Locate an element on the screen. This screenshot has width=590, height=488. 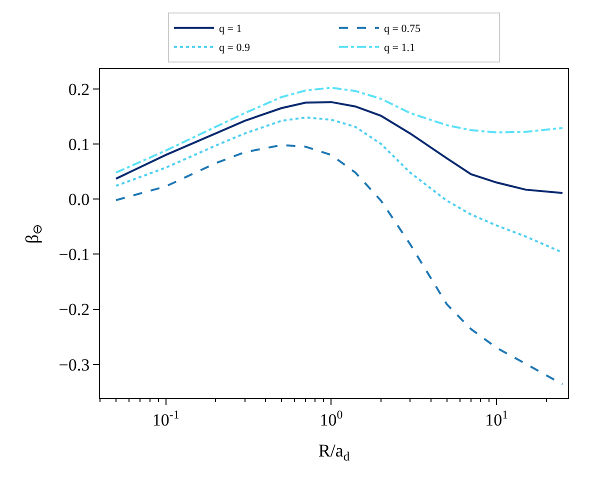
legend-label: q = 0.9 is located at coordinates (234, 48).